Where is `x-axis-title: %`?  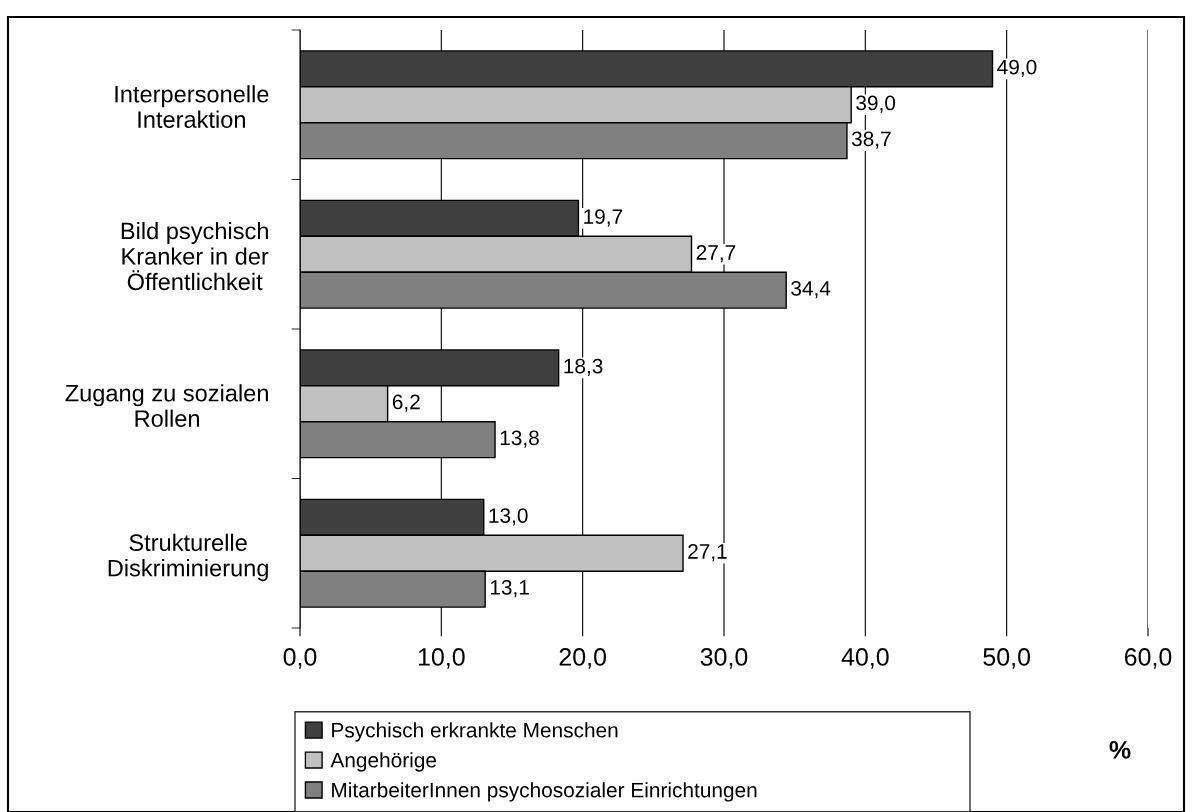 x-axis-title: % is located at coordinates (1120, 750).